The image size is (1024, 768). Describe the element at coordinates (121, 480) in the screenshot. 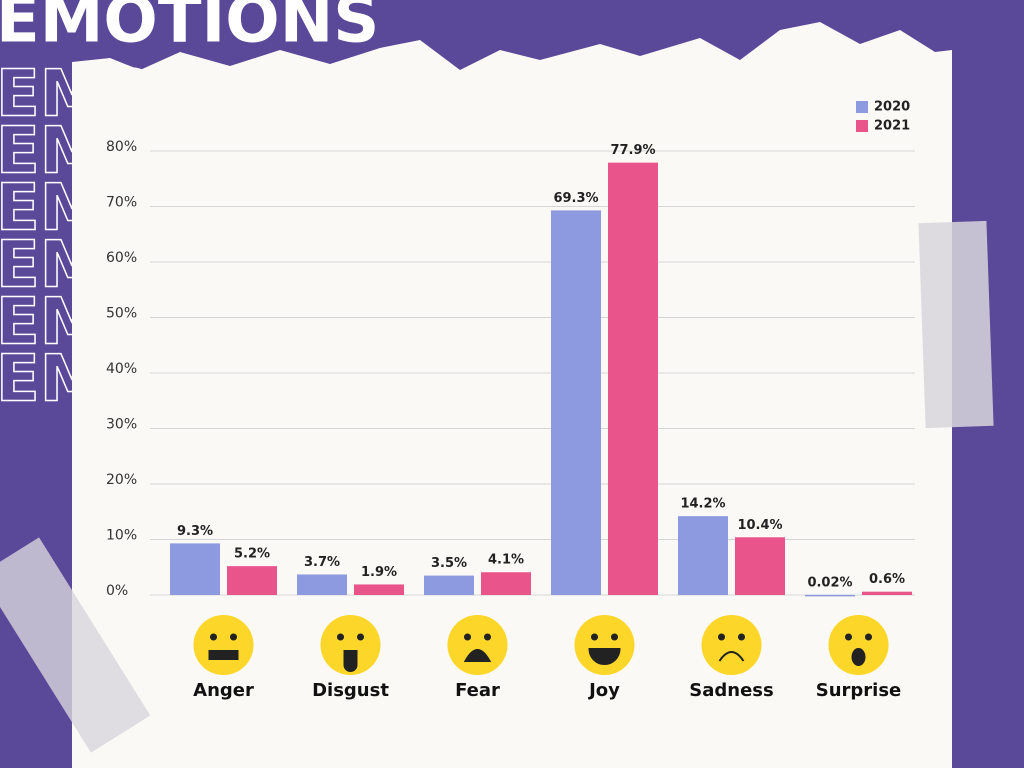

I see `y-tick-label: 20%` at that location.